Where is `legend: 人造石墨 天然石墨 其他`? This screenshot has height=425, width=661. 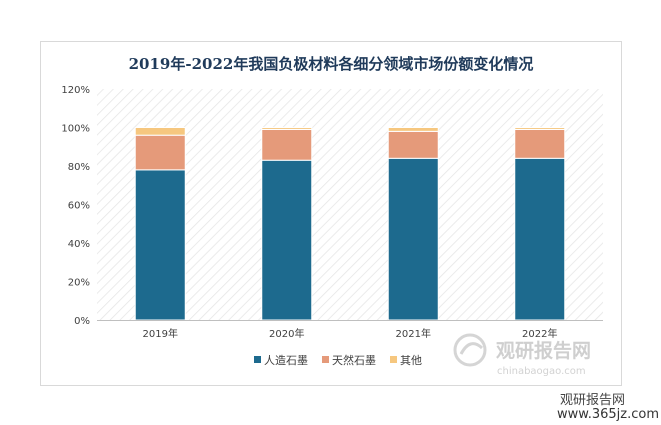
legend: 人造石墨 天然石墨 其他 is located at coordinates (338, 360).